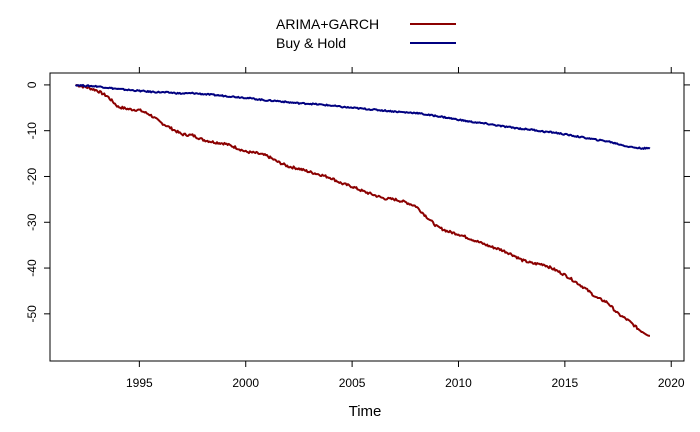 The image size is (700, 432). I want to click on y-tick-label: -30, so click(32, 222).